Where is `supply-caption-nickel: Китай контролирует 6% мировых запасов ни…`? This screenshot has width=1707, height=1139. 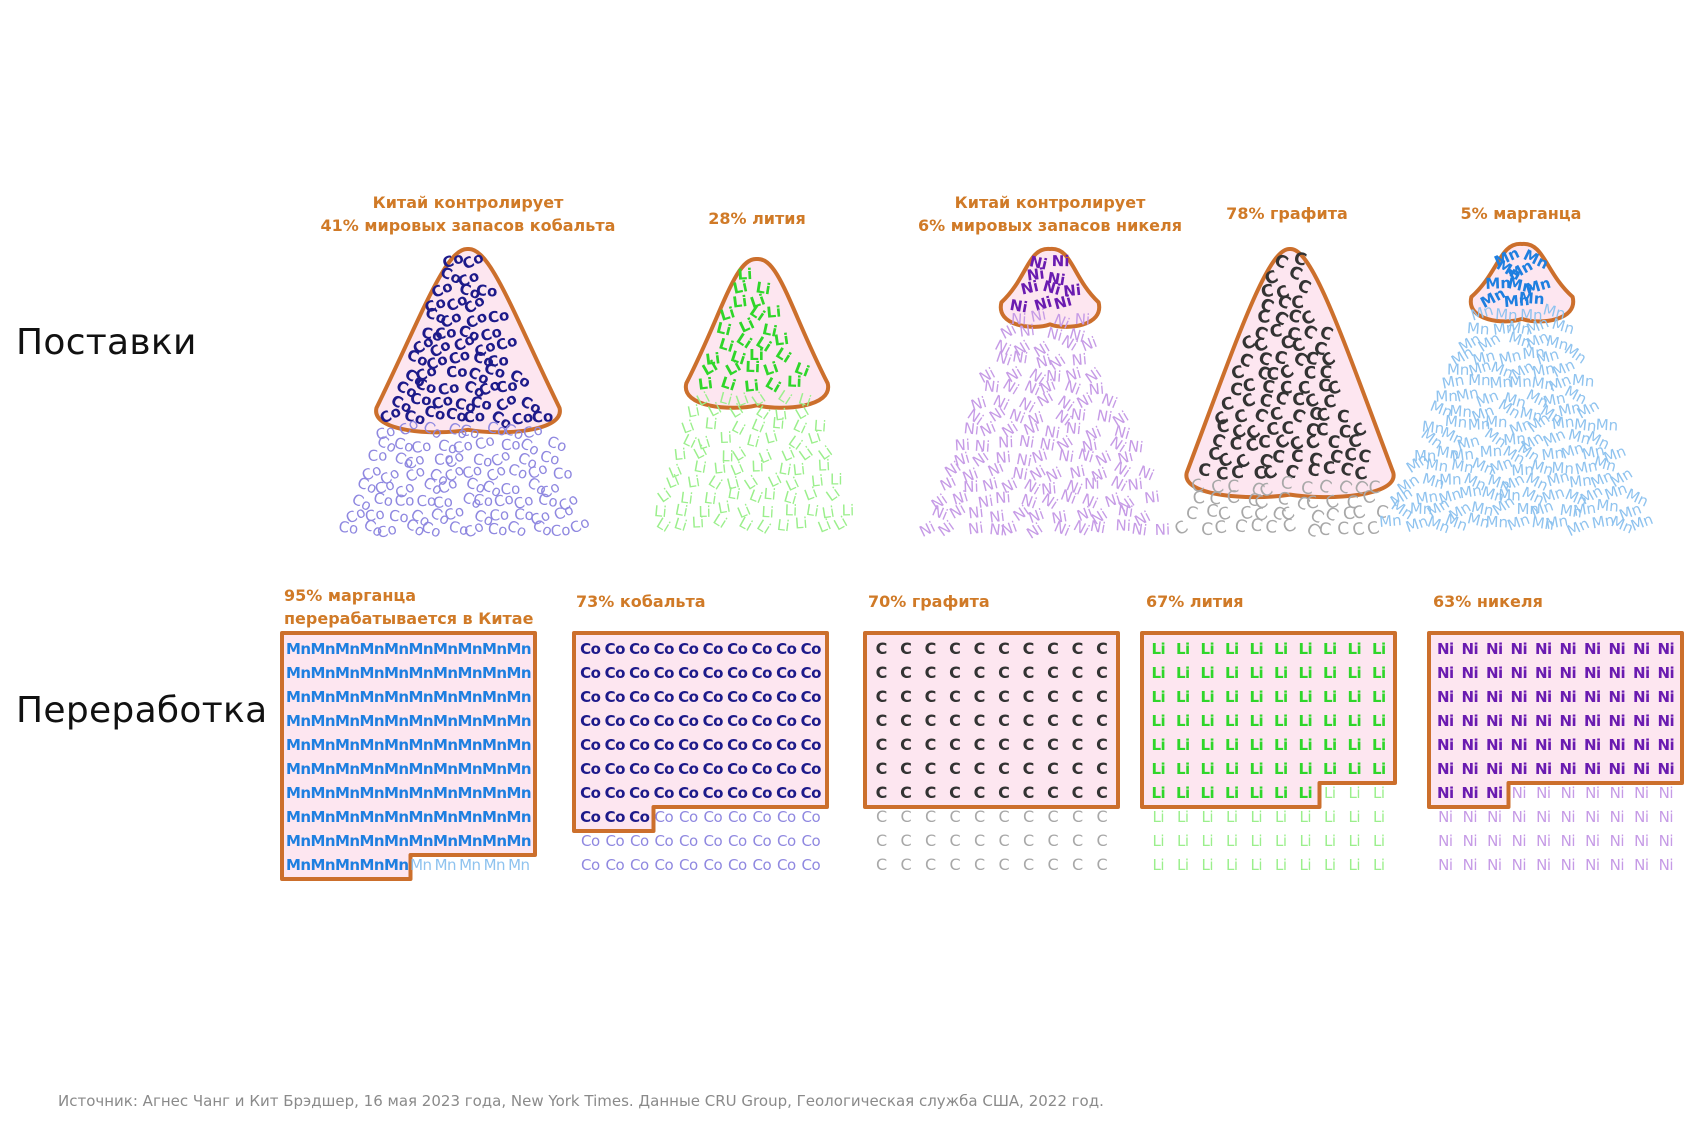 supply-caption-nickel: Китай контролирует 6% мировых запасов ни… is located at coordinates (1050, 214).